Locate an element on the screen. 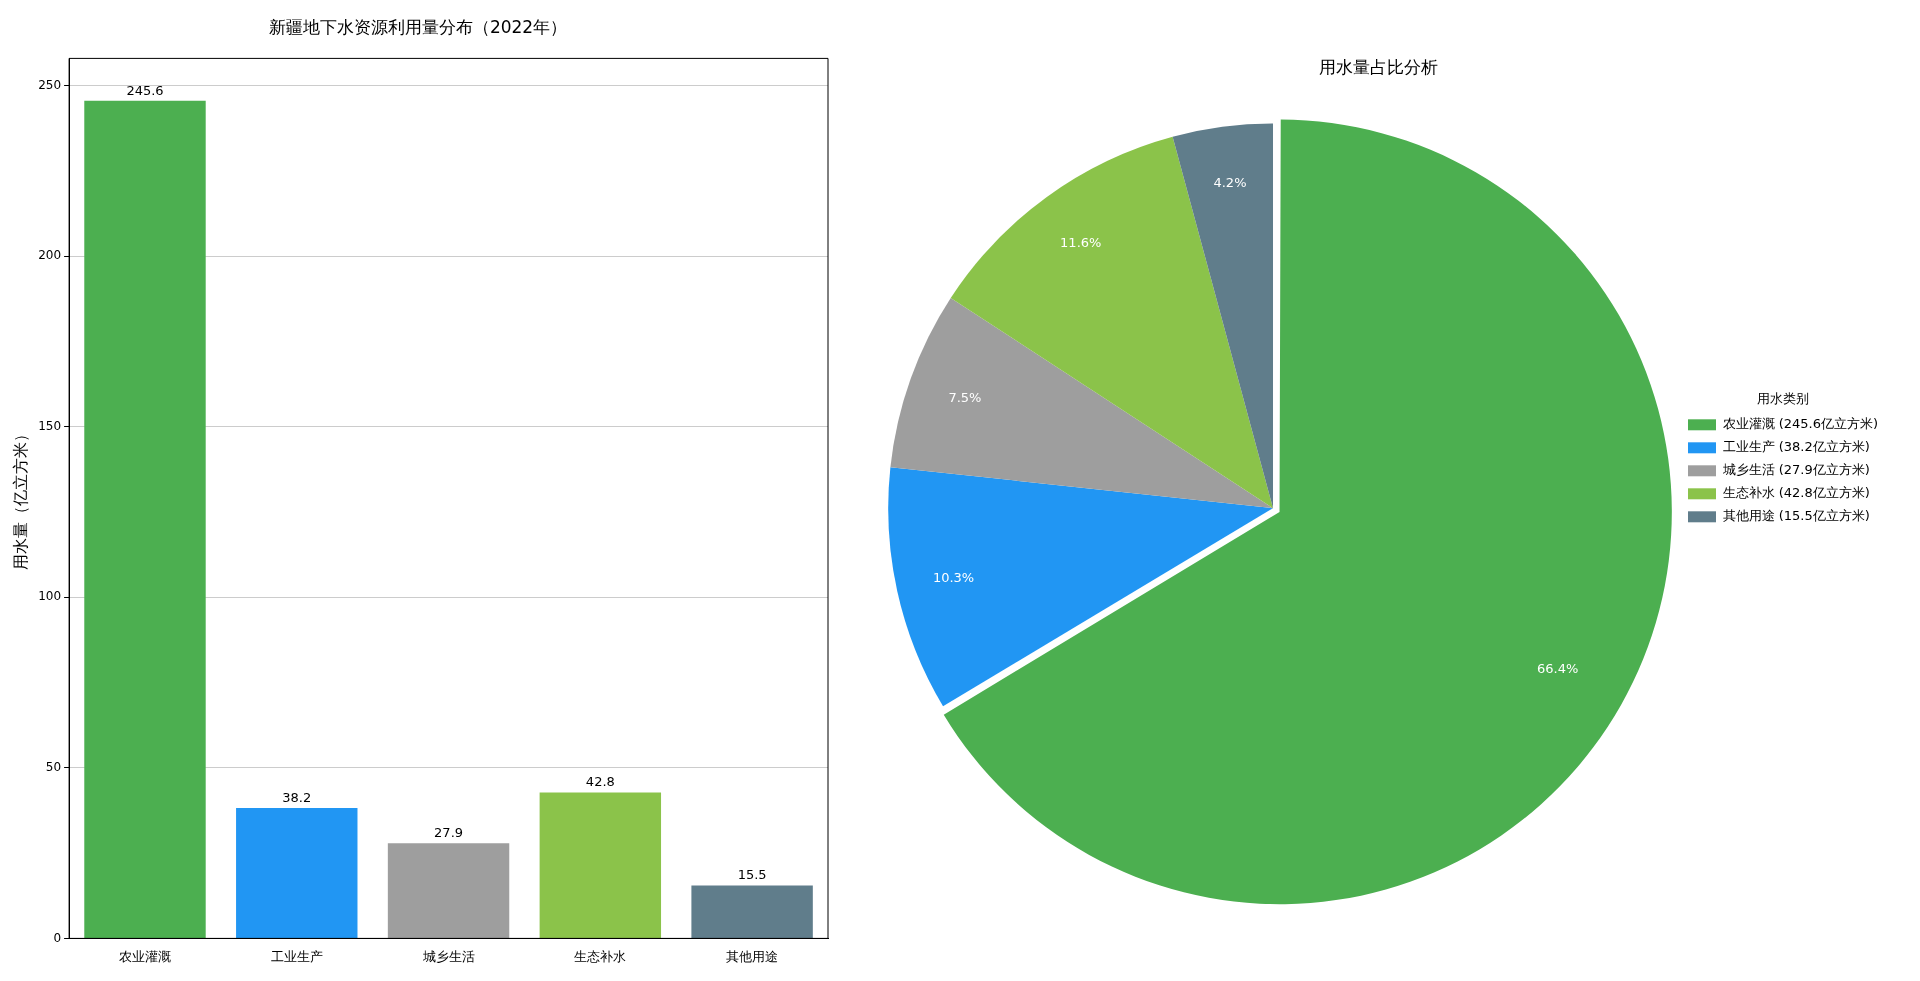  data-label: 11.6% is located at coordinates (1081, 242).